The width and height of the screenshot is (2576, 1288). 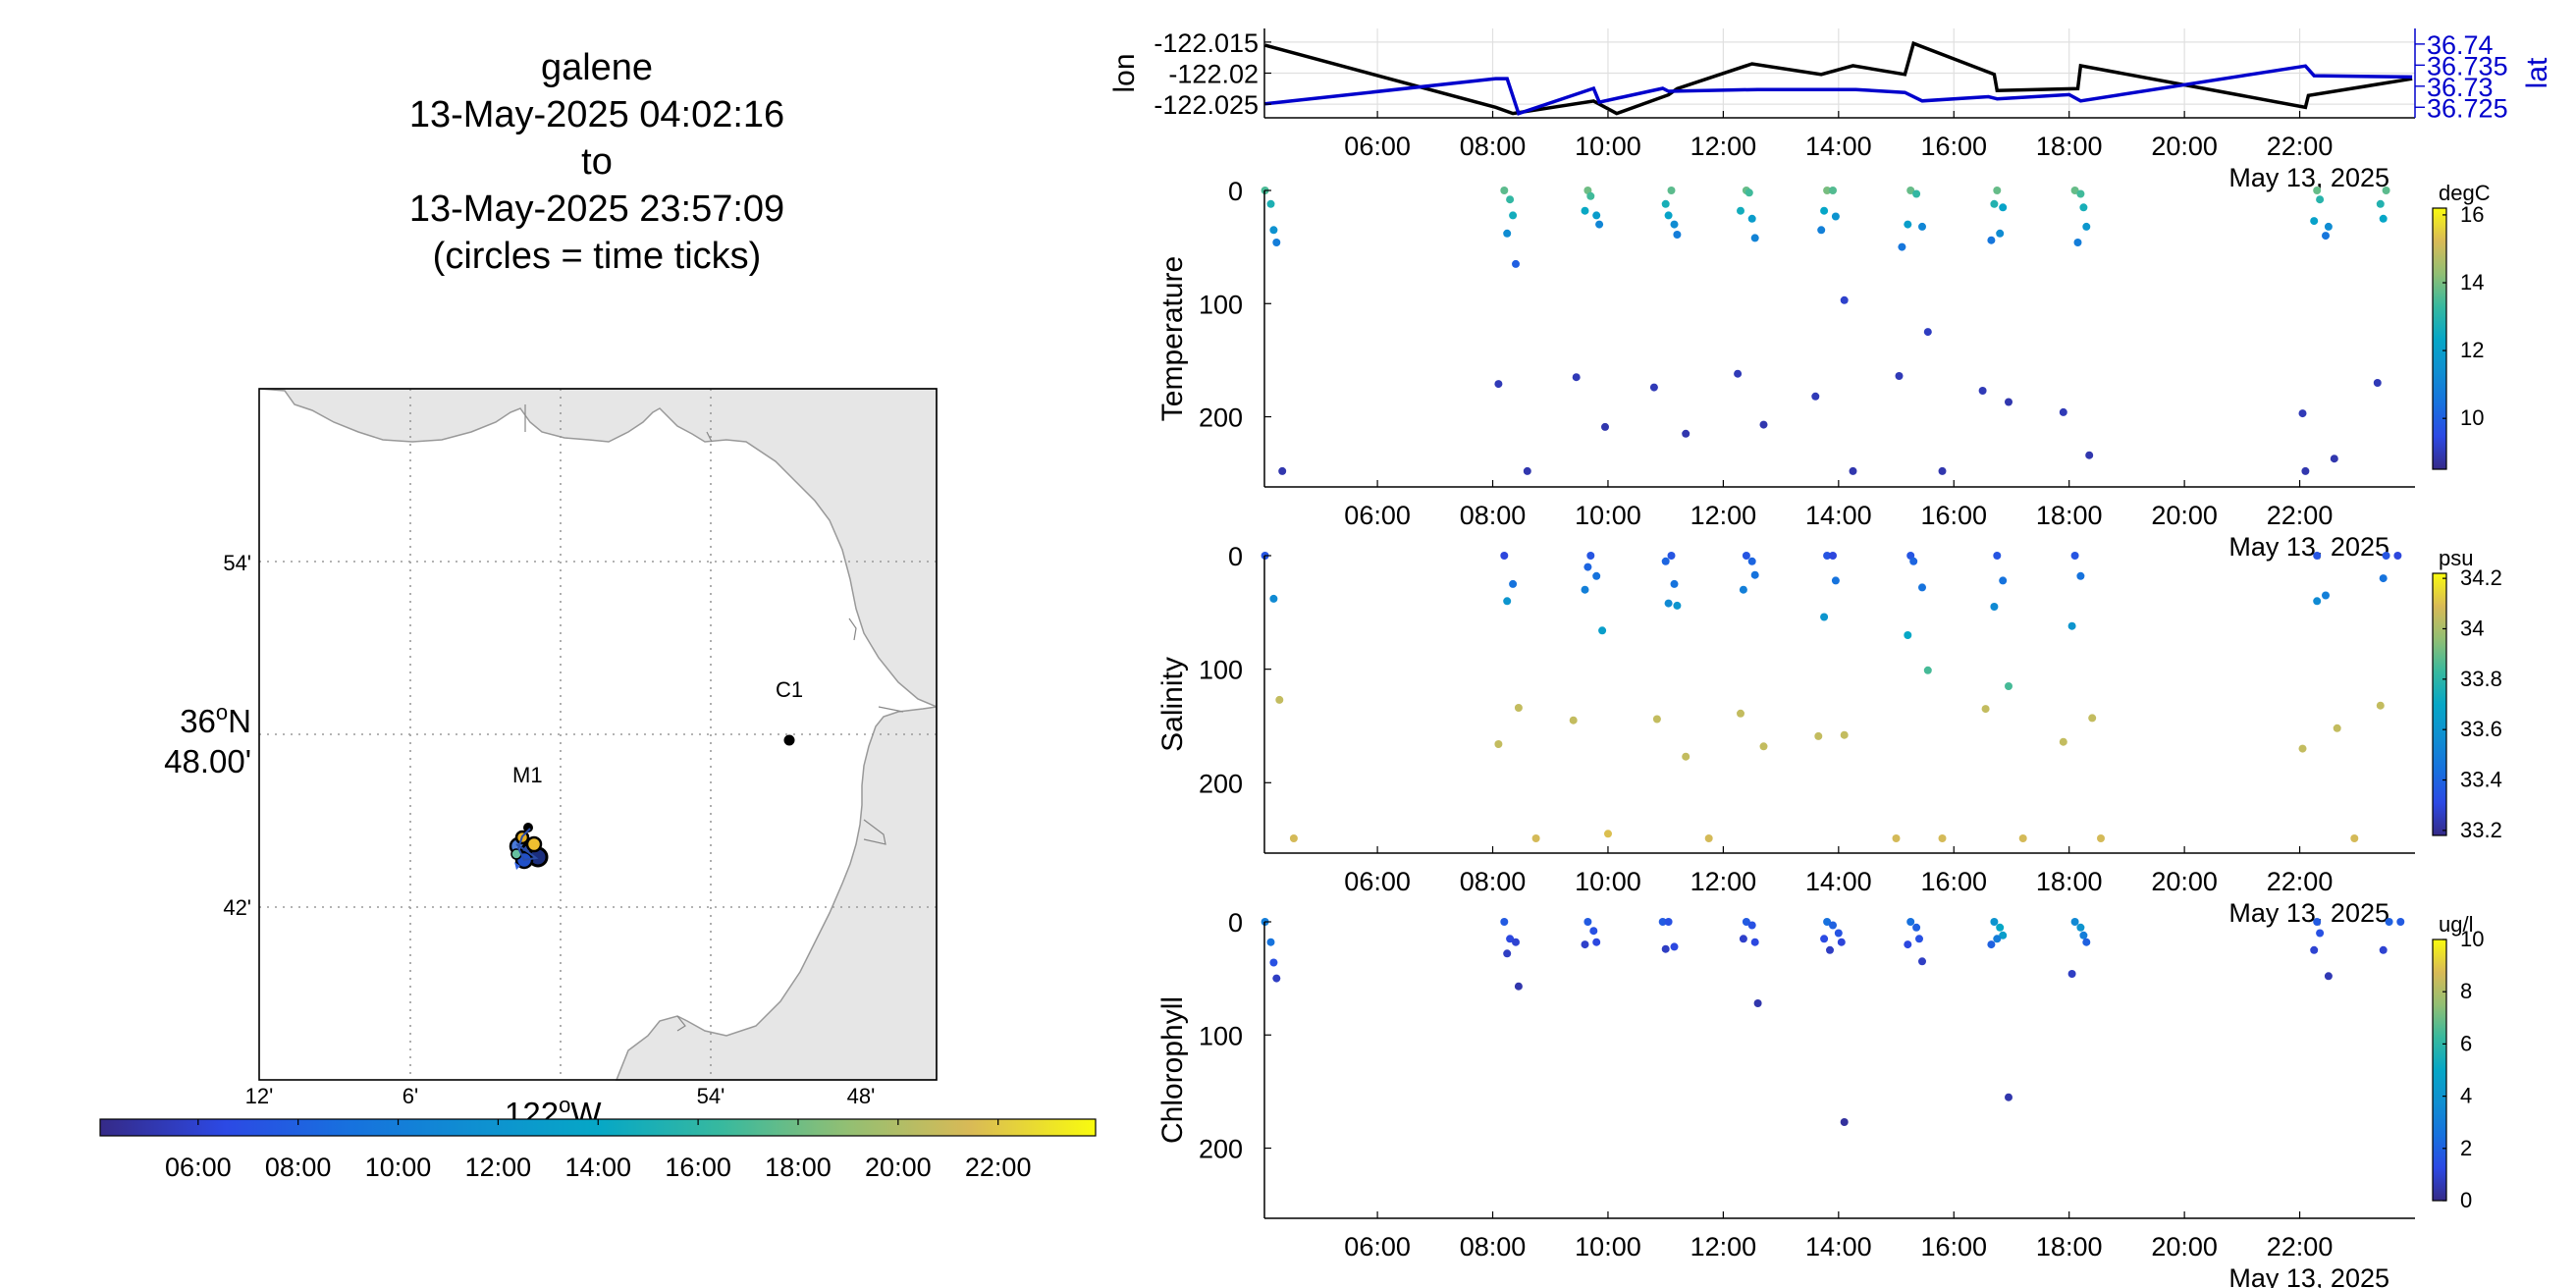 What do you see at coordinates (1206, 105) in the screenshot?
I see `lon-tick-label: -122.025` at bounding box center [1206, 105].